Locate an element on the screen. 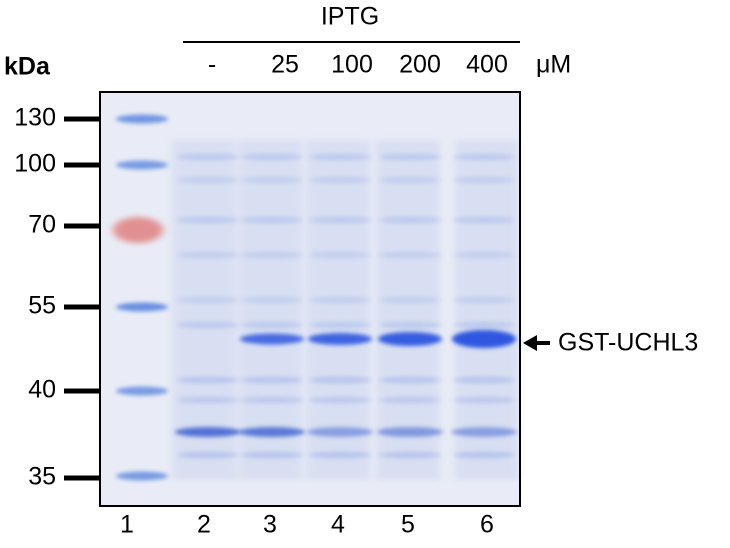 This screenshot has height=548, width=730. concentration: 200 is located at coordinates (420, 65).